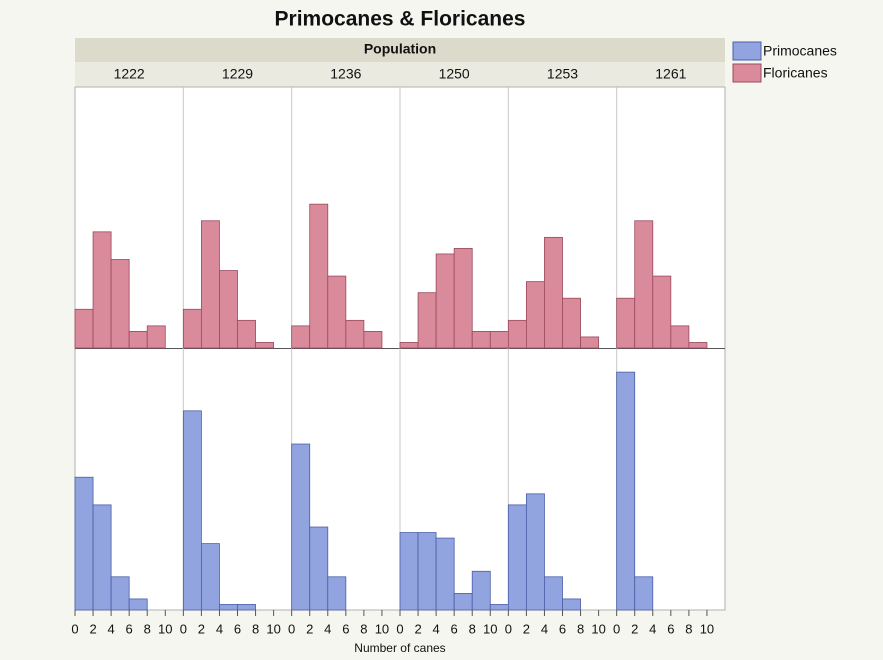  Describe the element at coordinates (400, 19) in the screenshot. I see `chart-title: Primocanes & Floricanes` at that location.